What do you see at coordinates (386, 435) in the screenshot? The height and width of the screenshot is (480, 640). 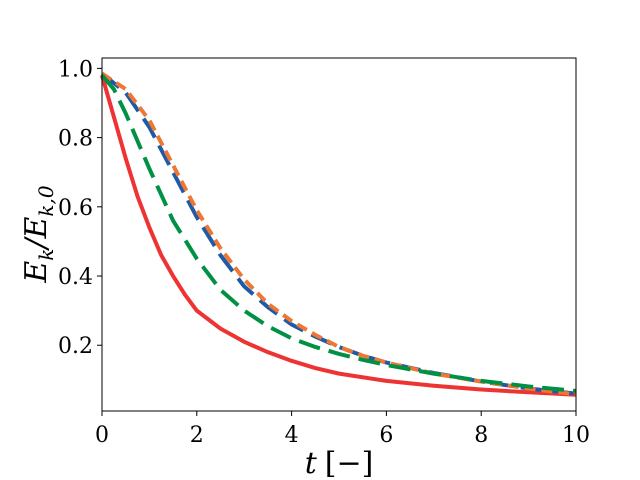 I see `x-tick-label: 6` at bounding box center [386, 435].